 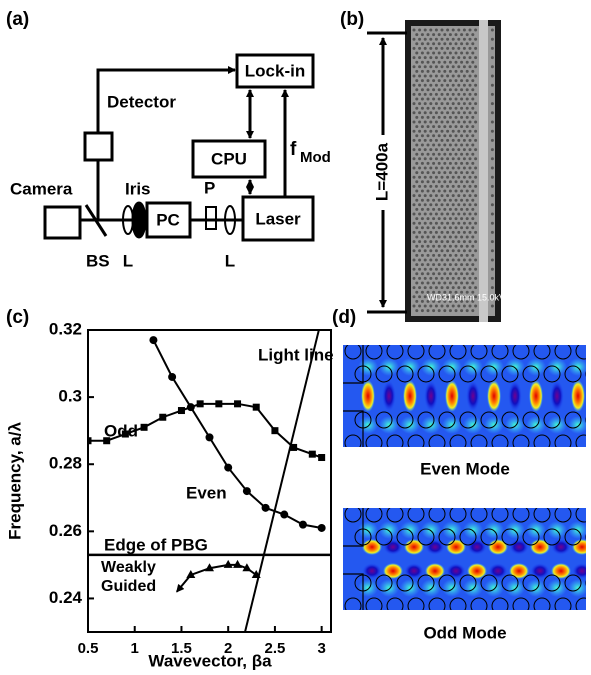 I want to click on annotation: Odd, so click(x=121, y=430).